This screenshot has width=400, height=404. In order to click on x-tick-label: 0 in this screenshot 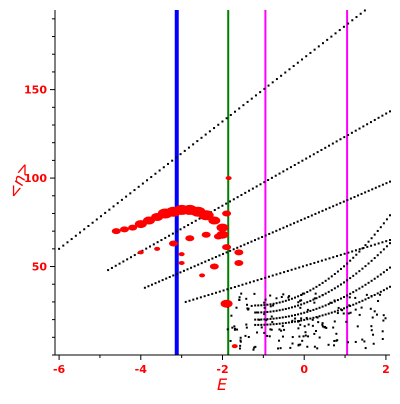, I will do `click(304, 369)`.